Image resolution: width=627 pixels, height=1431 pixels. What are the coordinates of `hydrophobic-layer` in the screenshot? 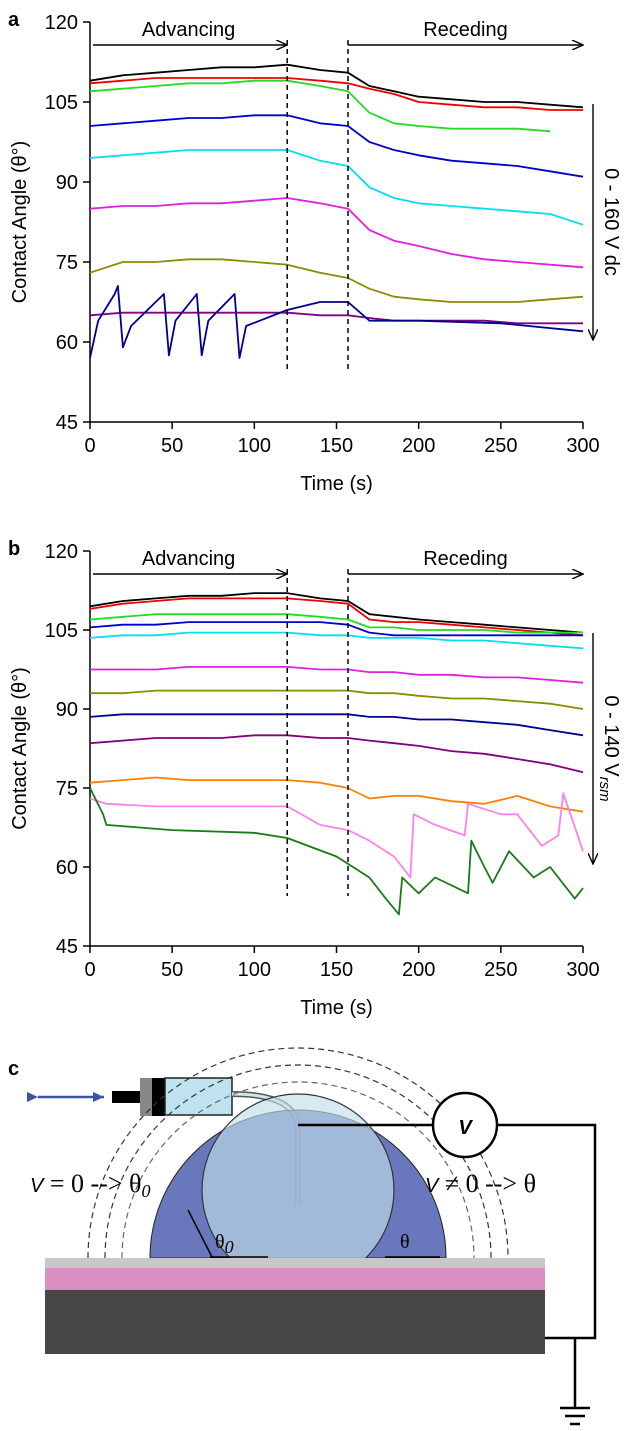 It's located at (295, 1263).